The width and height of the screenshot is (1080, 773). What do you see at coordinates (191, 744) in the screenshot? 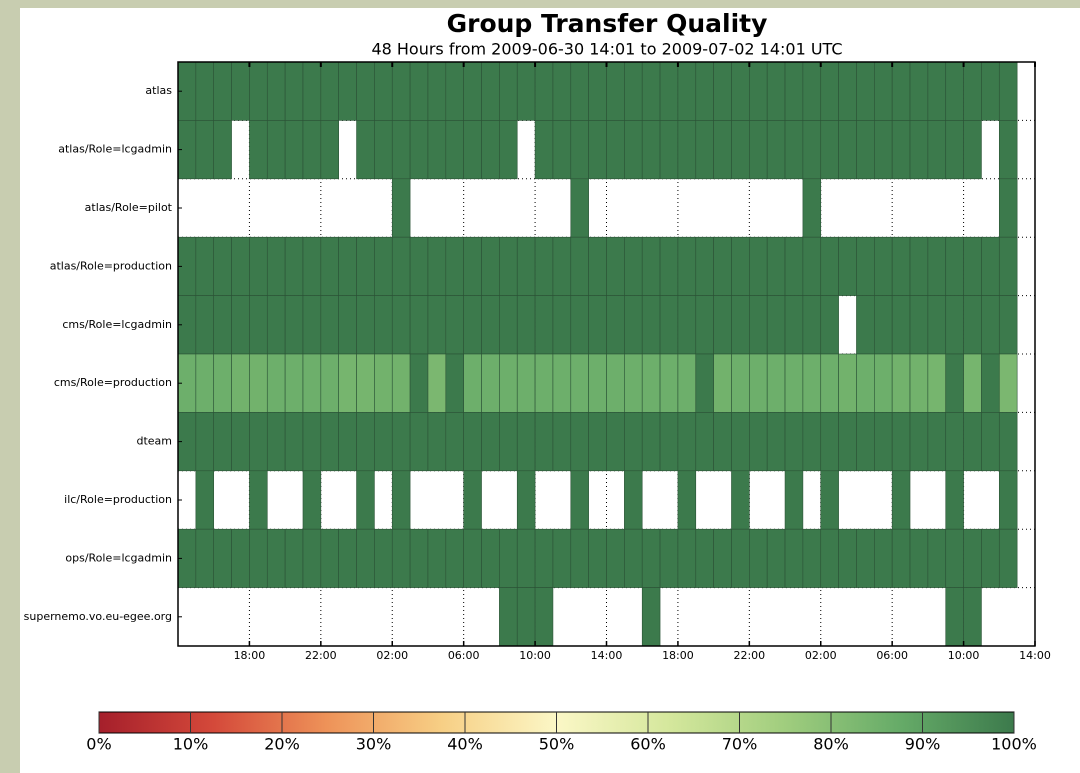
I see `colorbar-tick-label: 10%` at bounding box center [191, 744].